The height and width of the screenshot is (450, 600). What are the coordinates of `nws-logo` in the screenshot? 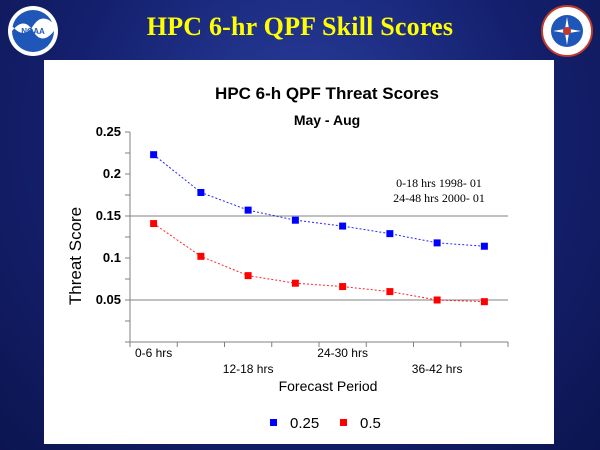 It's located at (567, 31).